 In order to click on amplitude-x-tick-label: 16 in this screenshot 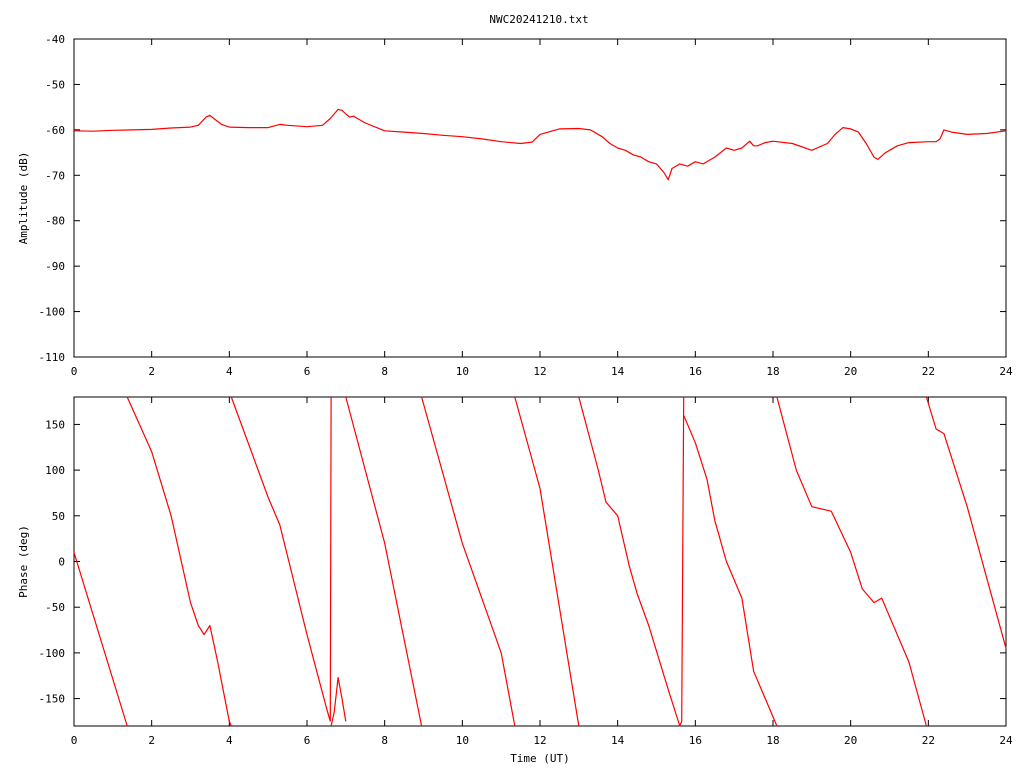, I will do `click(695, 371)`.